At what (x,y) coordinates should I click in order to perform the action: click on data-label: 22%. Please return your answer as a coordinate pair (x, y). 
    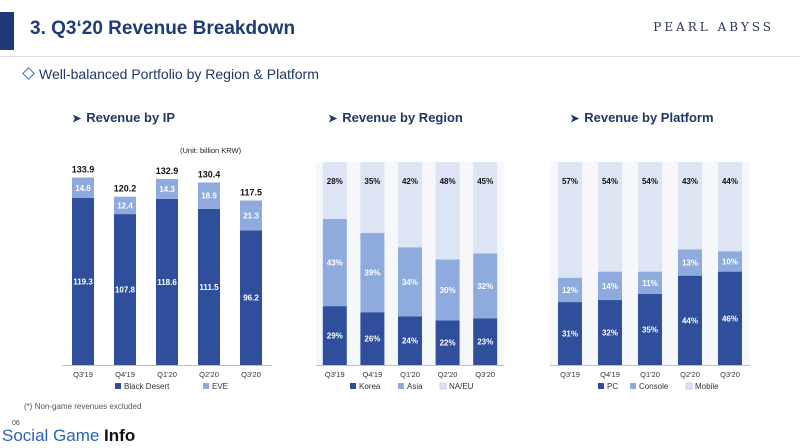
    Looking at the image, I should click on (448, 343).